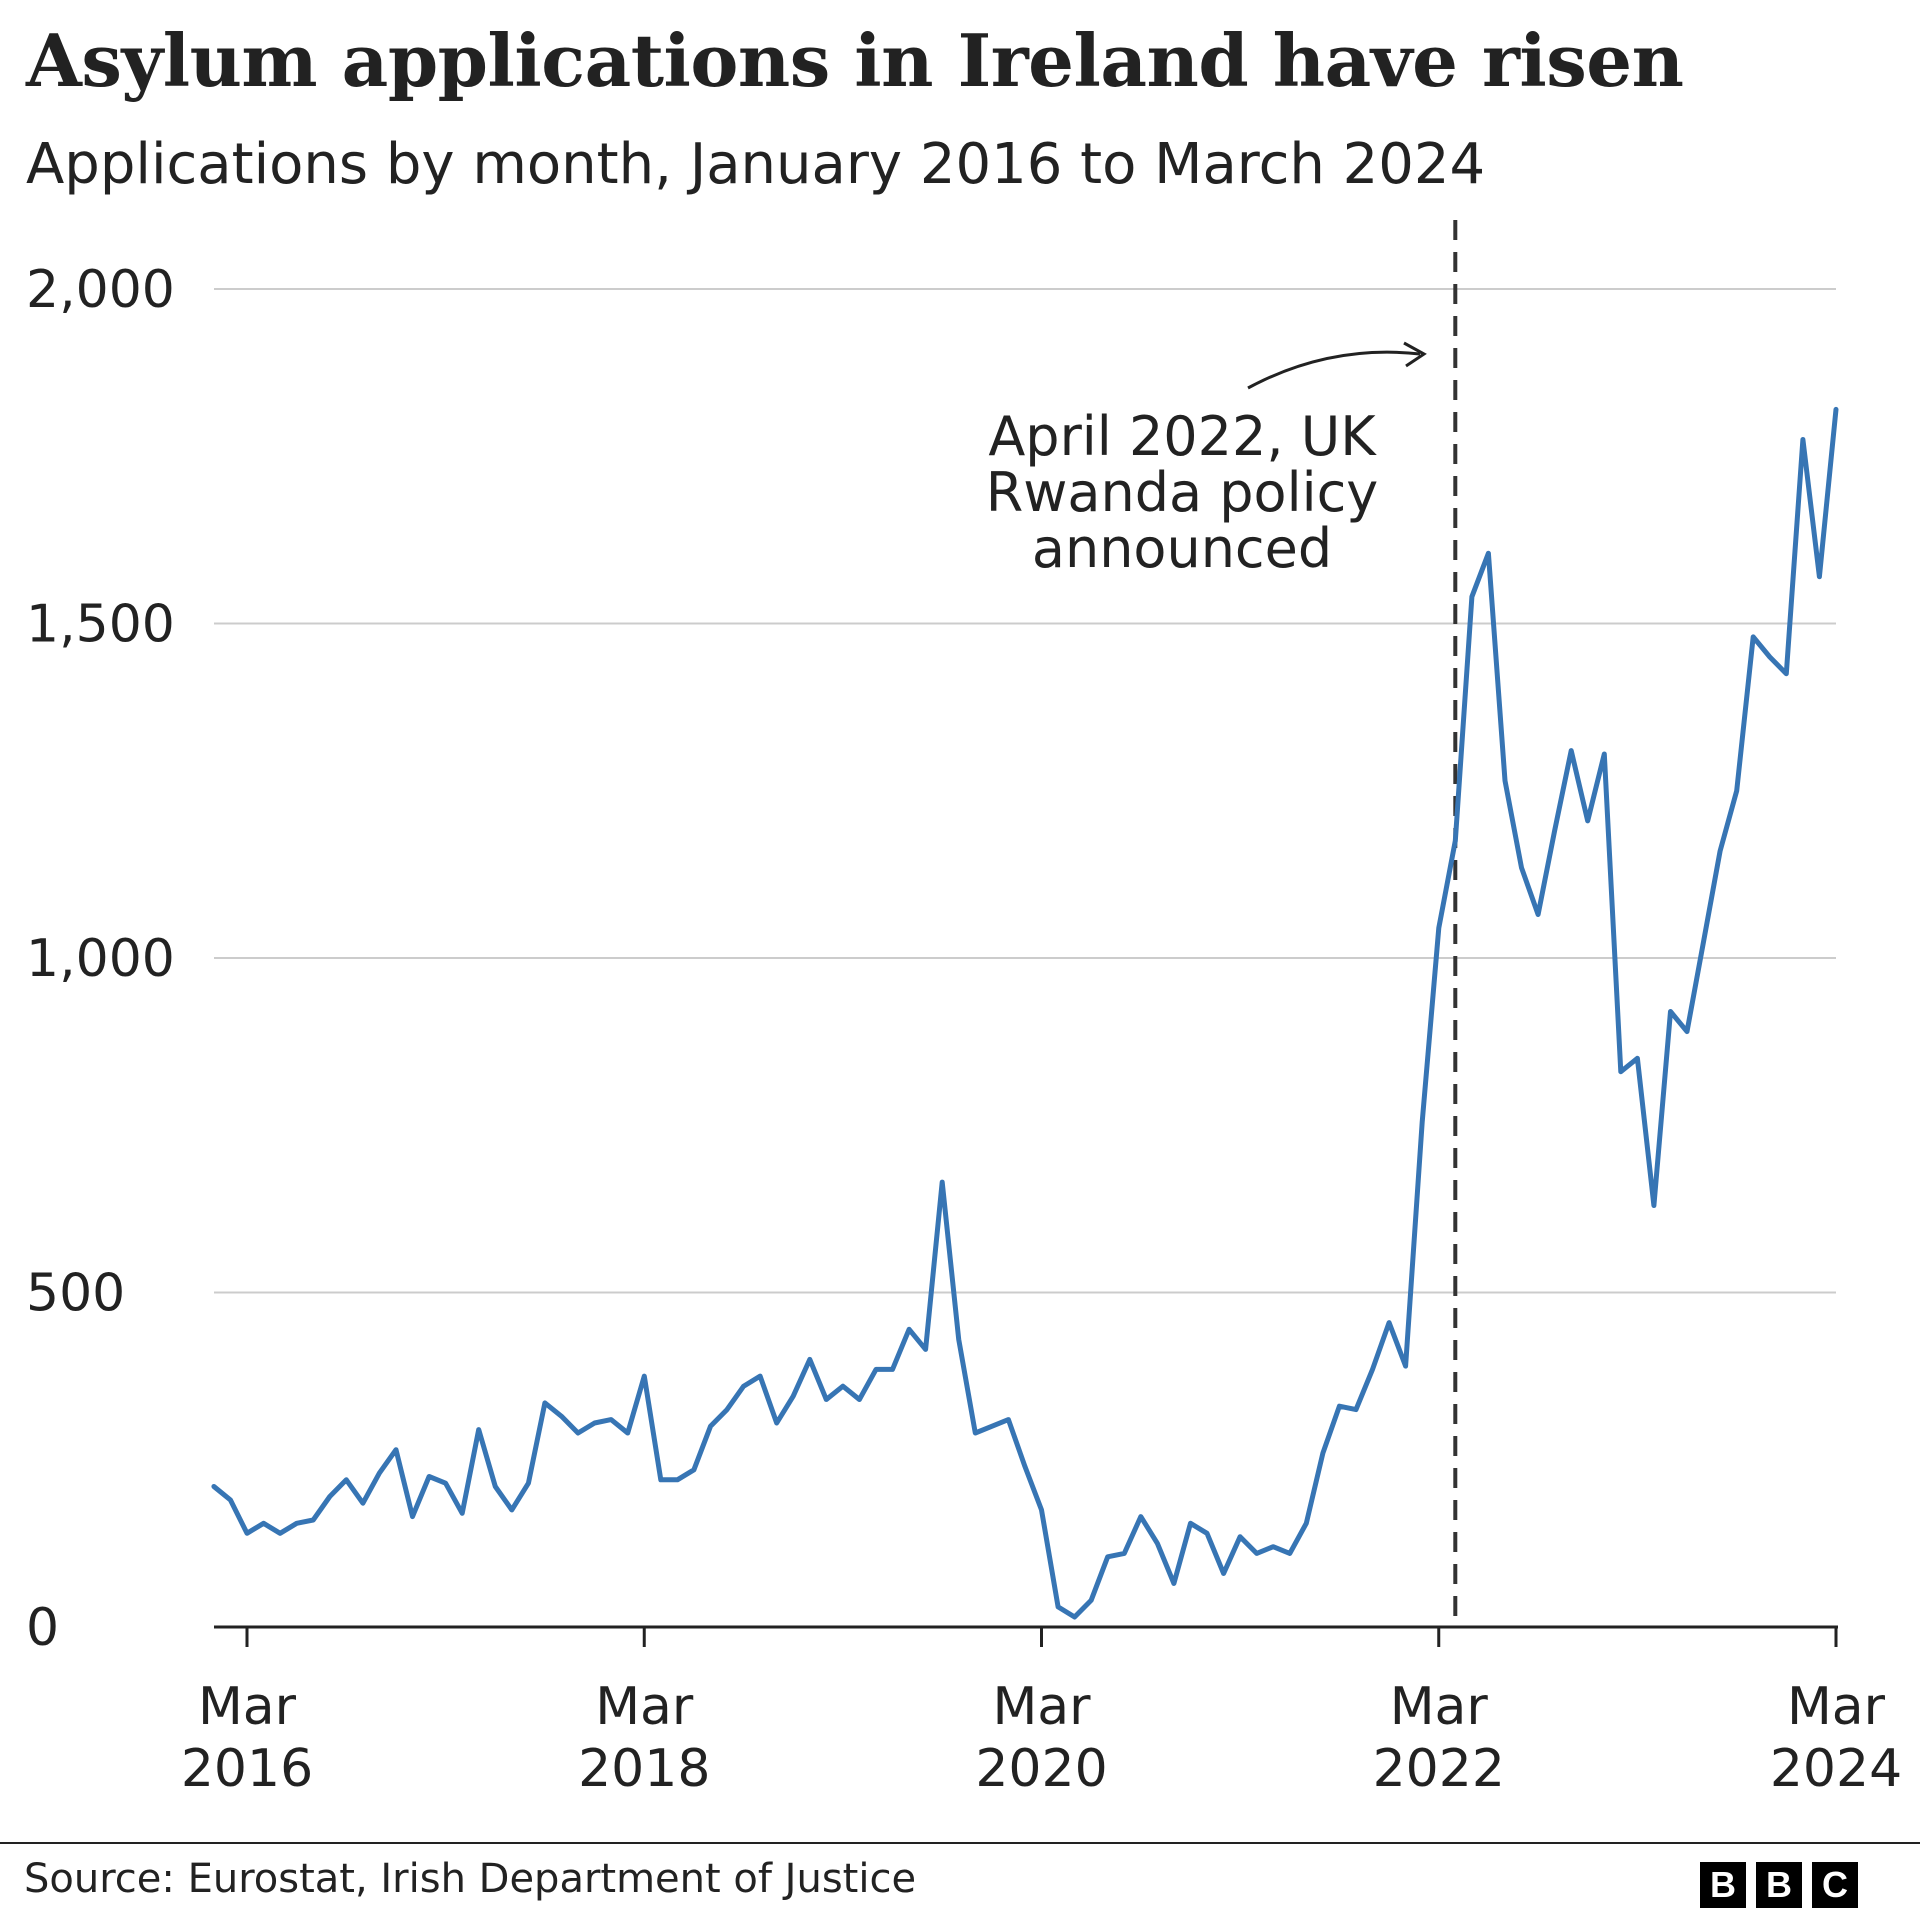  Describe the element at coordinates (100, 290) in the screenshot. I see `y-tick-label: 2,000` at that location.